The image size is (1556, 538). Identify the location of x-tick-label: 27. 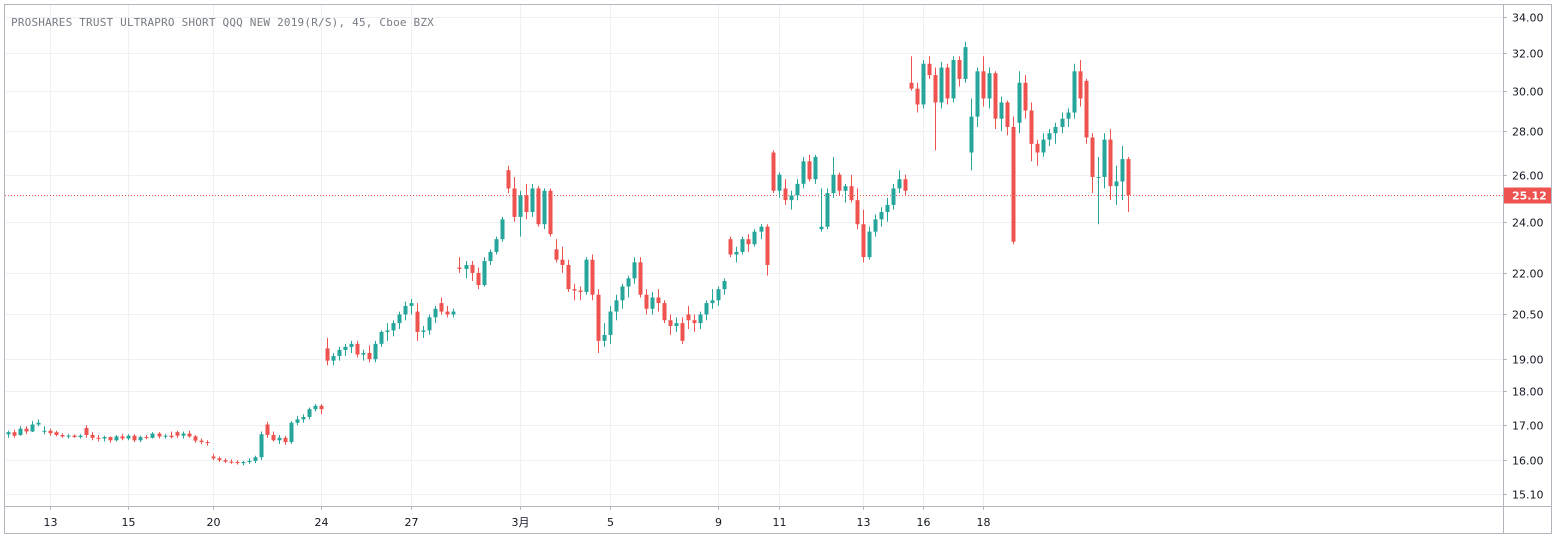
(412, 522).